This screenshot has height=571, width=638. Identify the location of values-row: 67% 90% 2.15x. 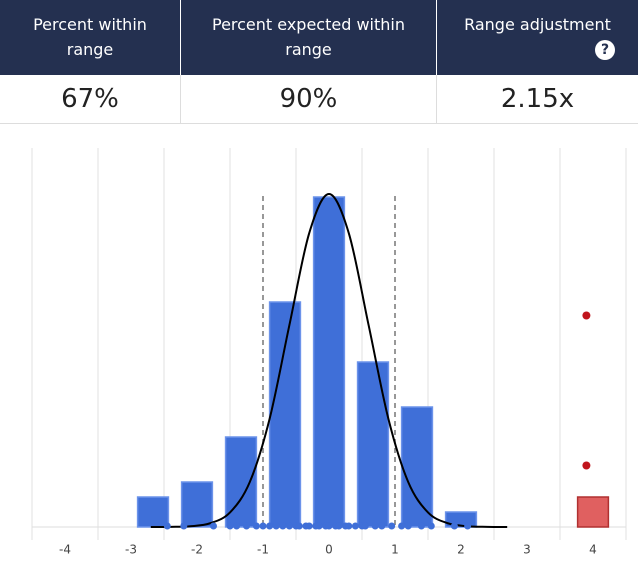
(319, 99).